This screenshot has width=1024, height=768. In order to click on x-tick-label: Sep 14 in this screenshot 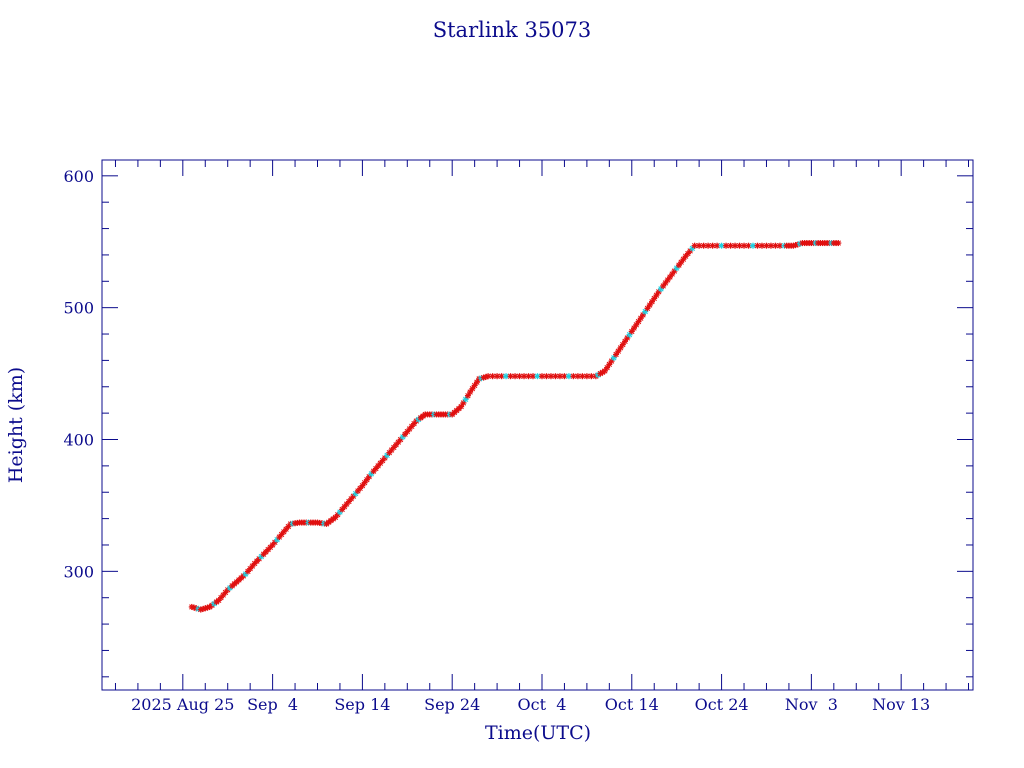, I will do `click(362, 704)`.